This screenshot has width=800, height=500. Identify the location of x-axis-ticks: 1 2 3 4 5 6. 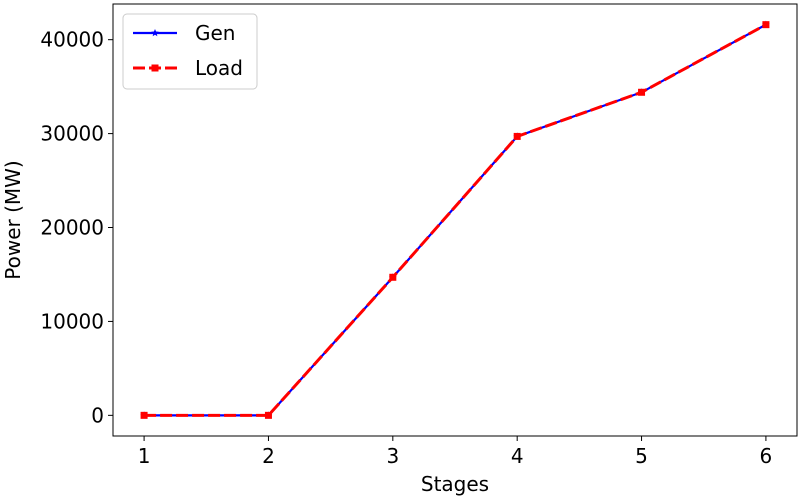
(455, 452).